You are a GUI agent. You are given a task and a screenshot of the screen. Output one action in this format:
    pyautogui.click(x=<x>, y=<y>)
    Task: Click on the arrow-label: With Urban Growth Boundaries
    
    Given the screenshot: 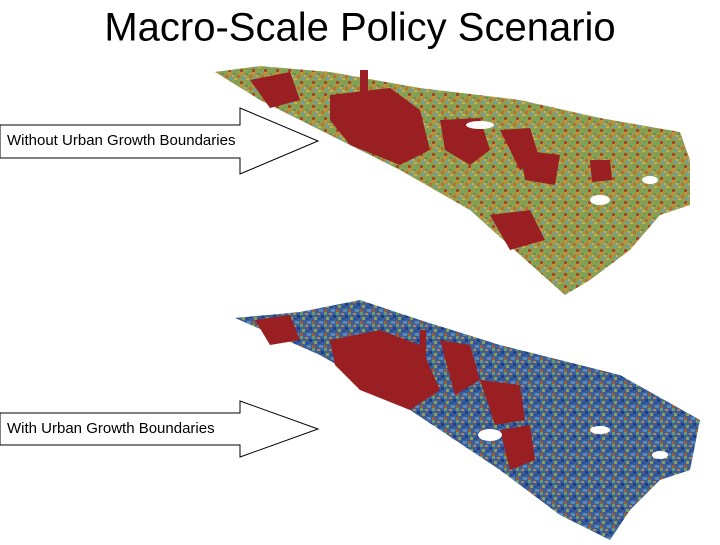 What is the action you would take?
    pyautogui.click(x=111, y=428)
    